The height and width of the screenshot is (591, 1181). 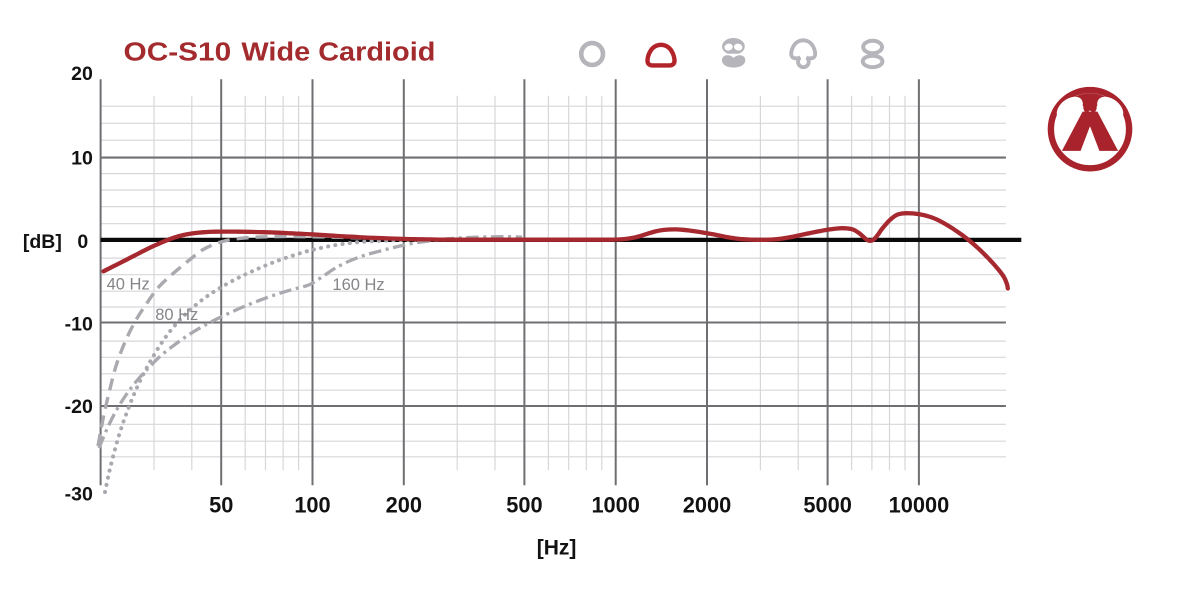 I want to click on svg-text: 20, so click(x=82, y=74).